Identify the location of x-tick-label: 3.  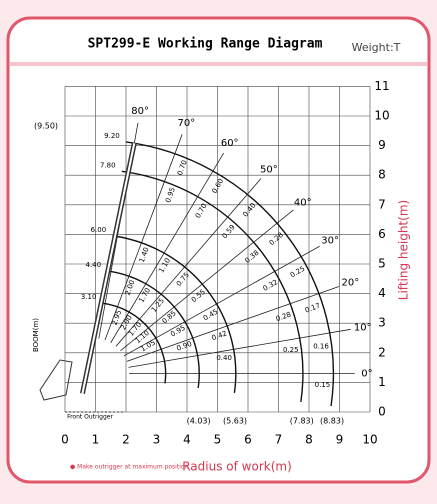
(157, 440).